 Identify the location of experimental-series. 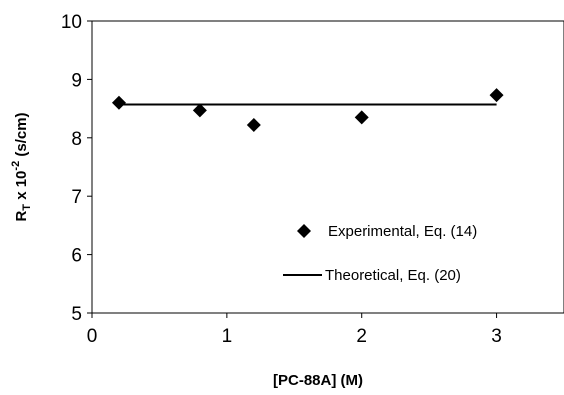
(307, 110).